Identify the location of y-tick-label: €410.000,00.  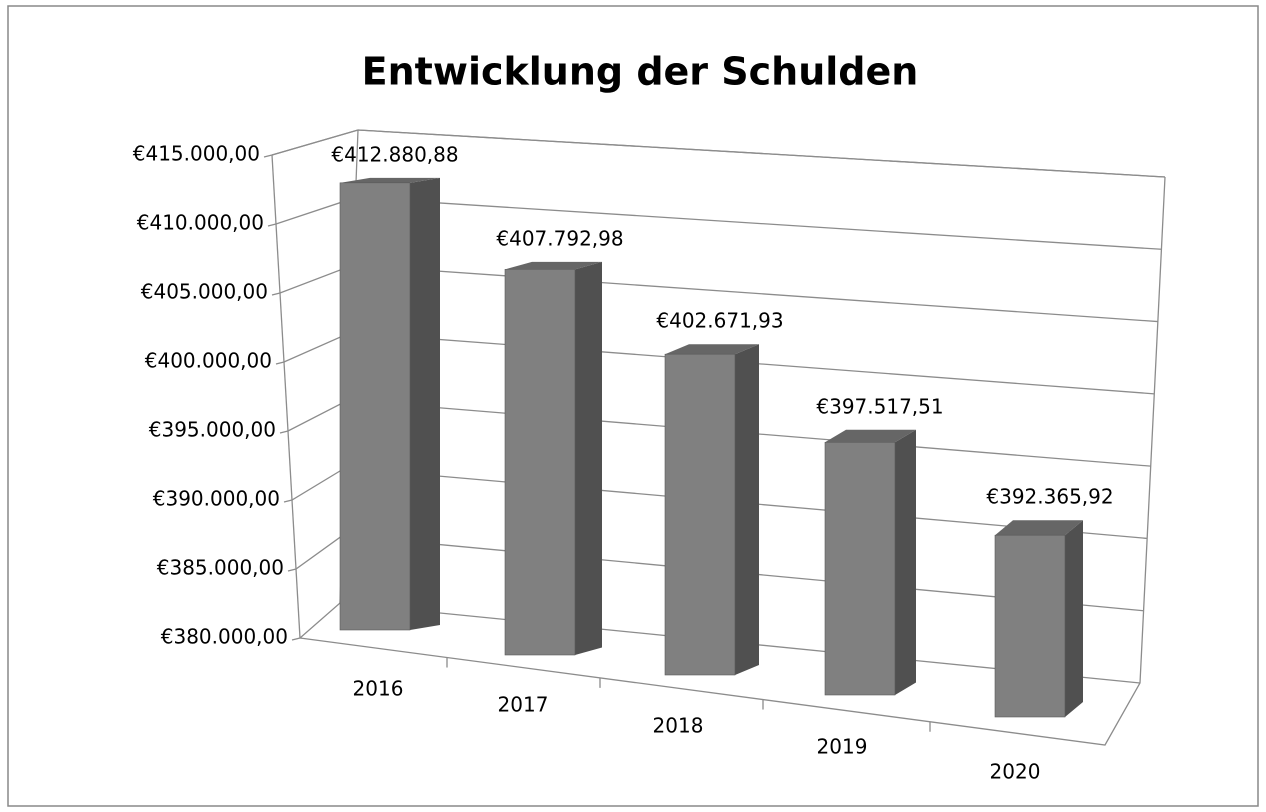
(200, 223).